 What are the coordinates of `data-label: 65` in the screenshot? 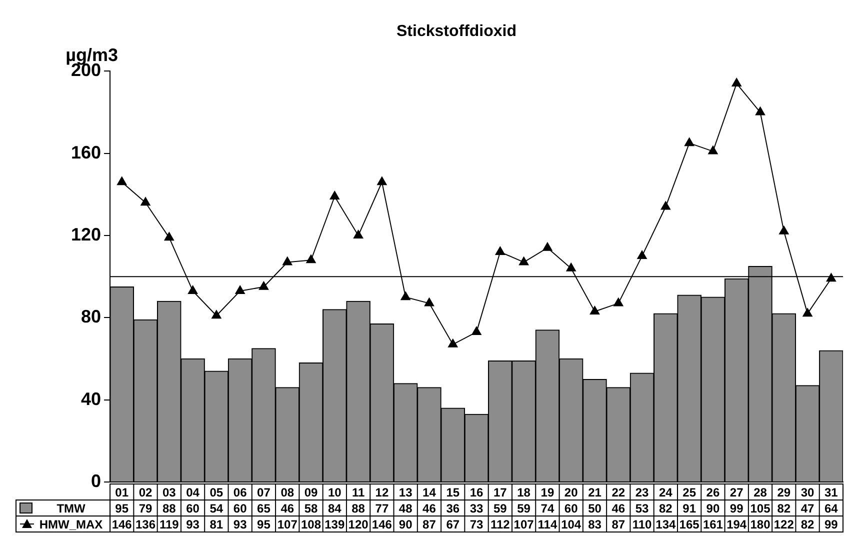 It's located at (264, 508).